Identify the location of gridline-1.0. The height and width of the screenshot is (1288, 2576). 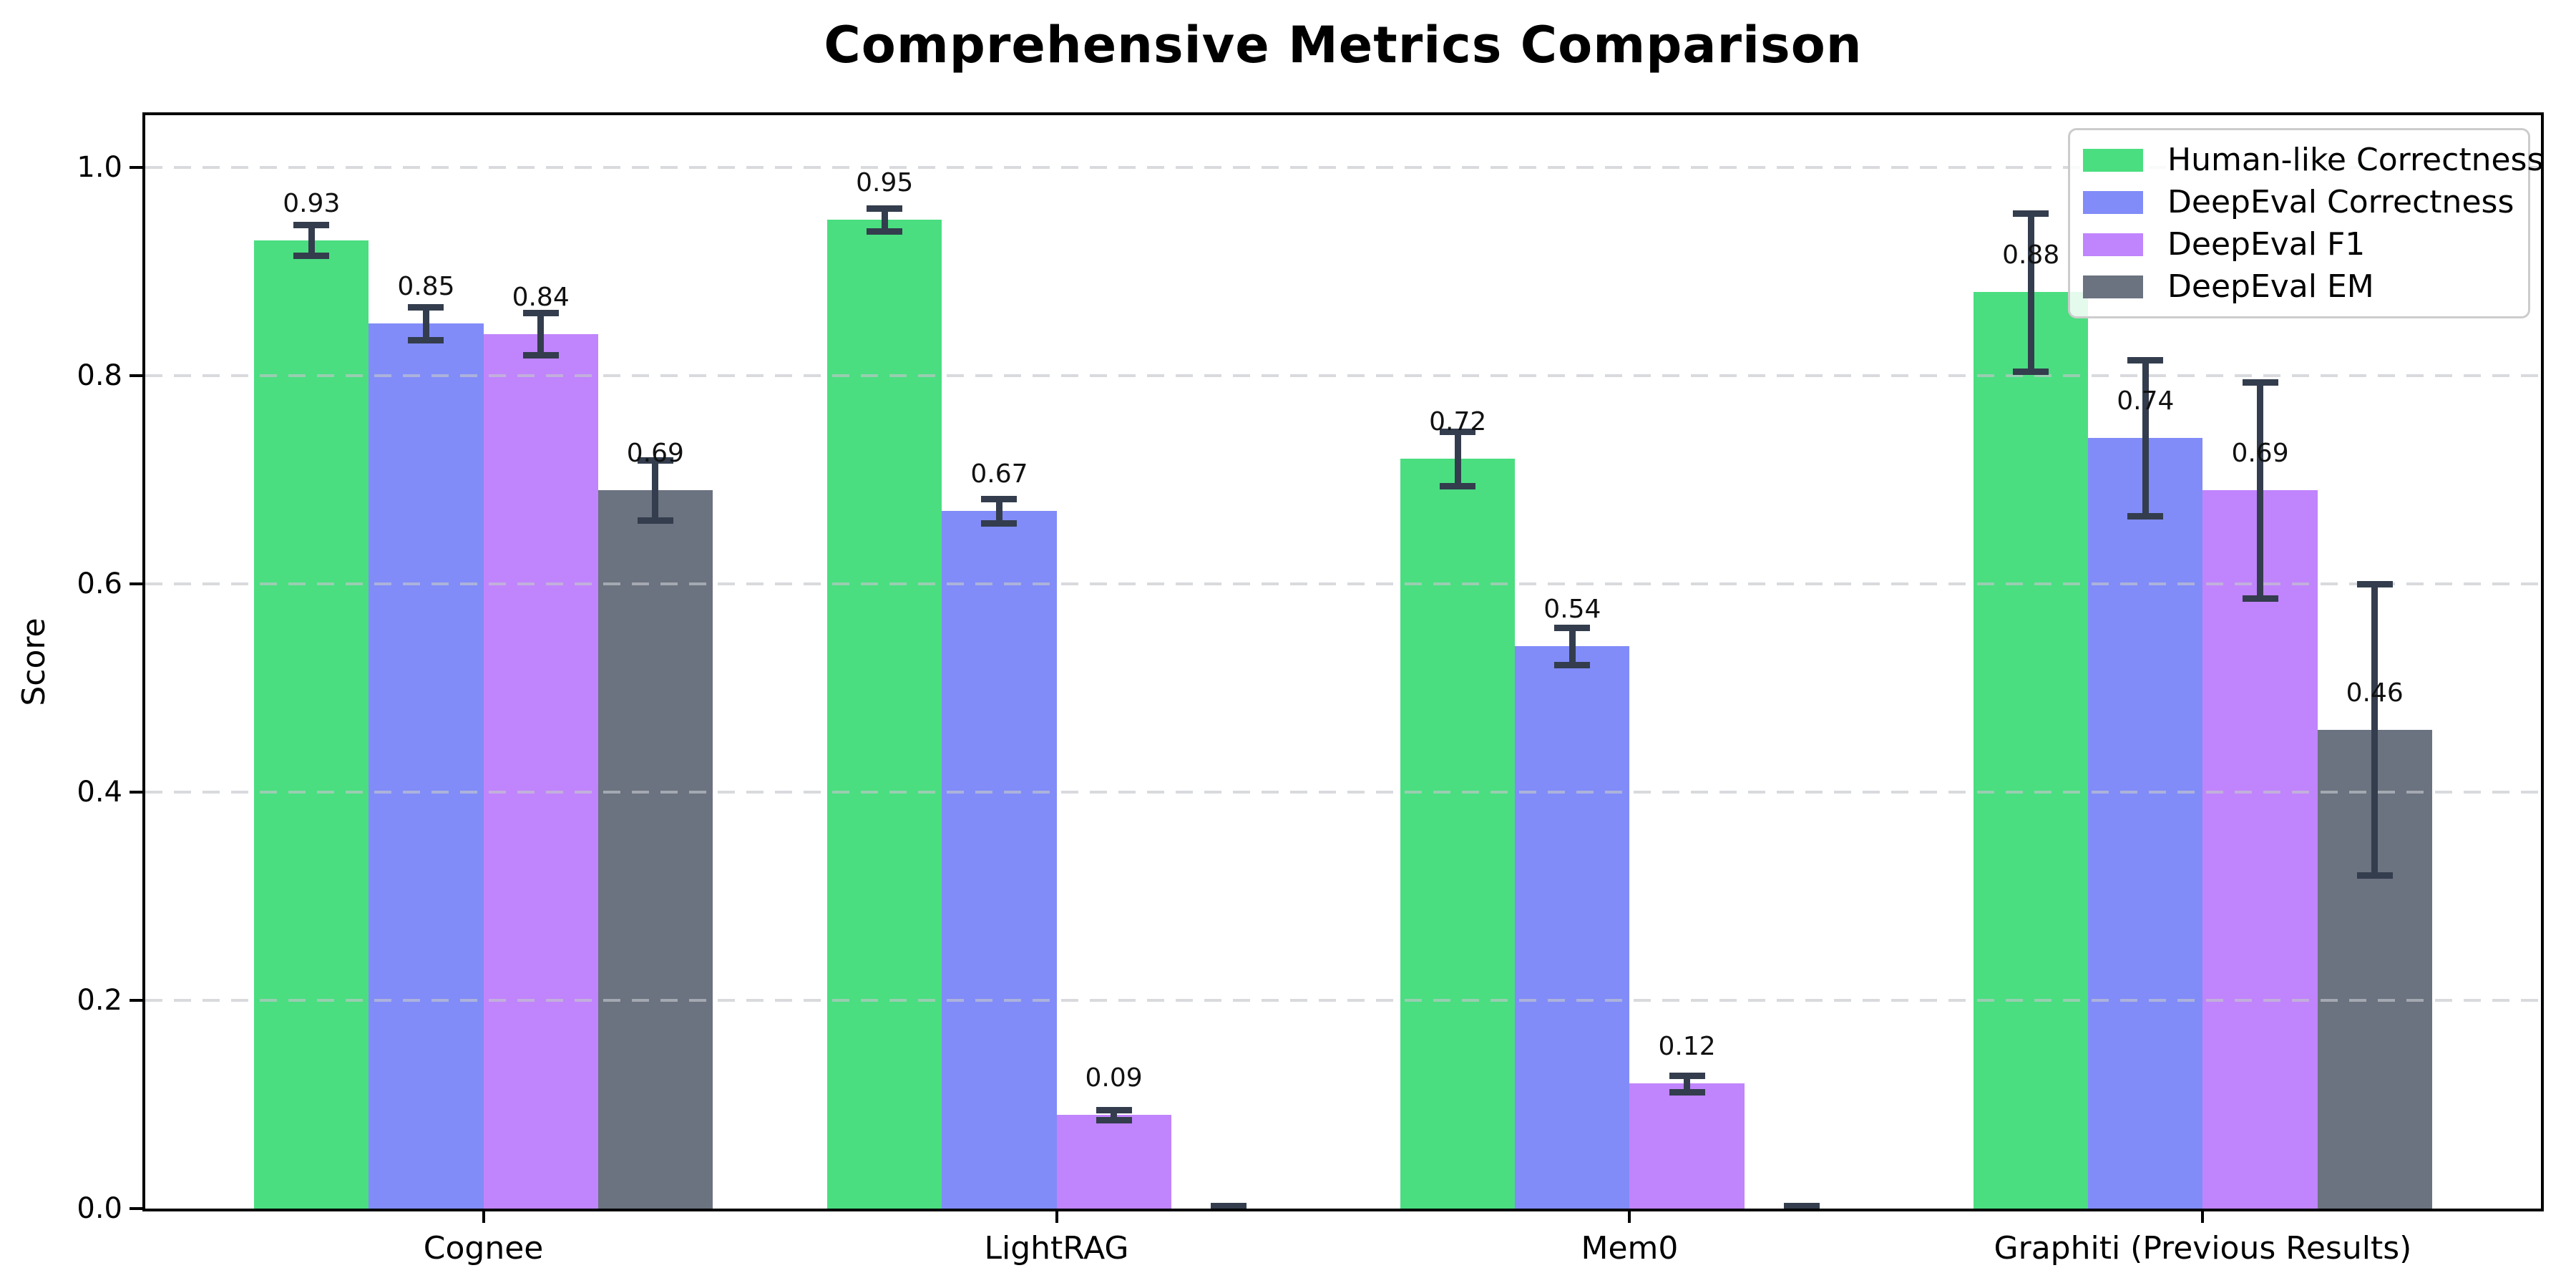
(1343, 167).